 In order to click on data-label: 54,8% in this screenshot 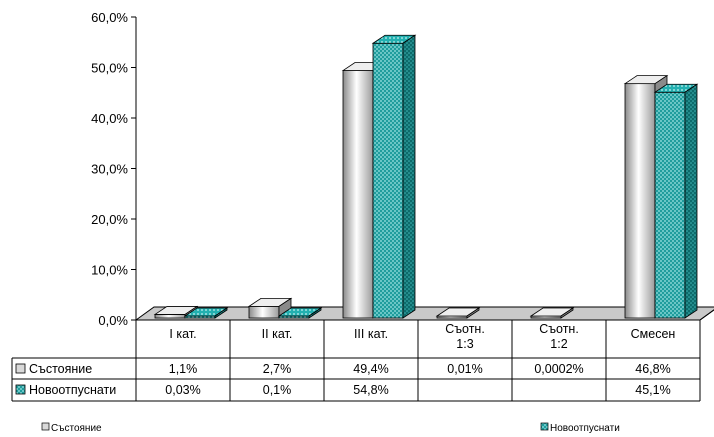, I will do `click(370, 390)`.